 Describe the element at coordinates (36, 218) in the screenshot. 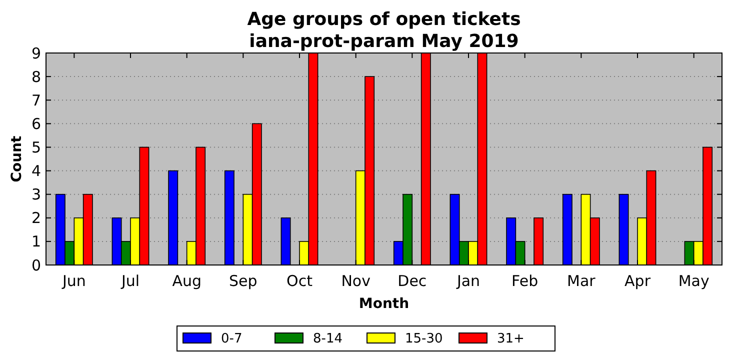

I see `y-tick-label: 2` at that location.